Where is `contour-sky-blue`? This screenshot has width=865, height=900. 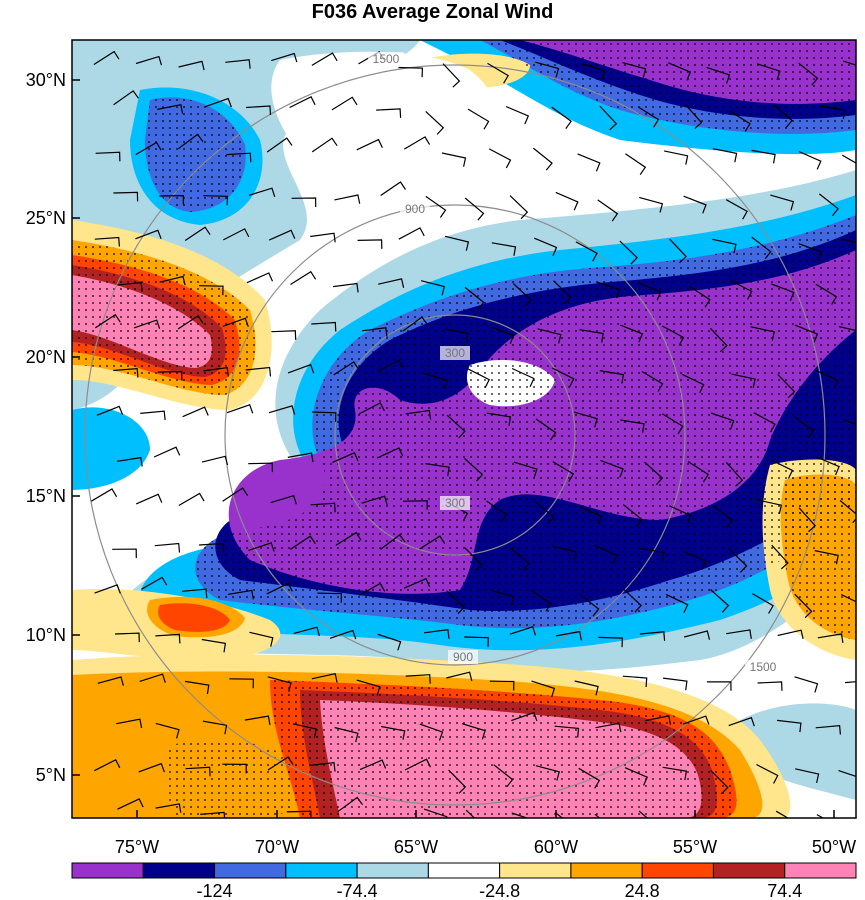
contour-sky-blue is located at coordinates (111, 448).